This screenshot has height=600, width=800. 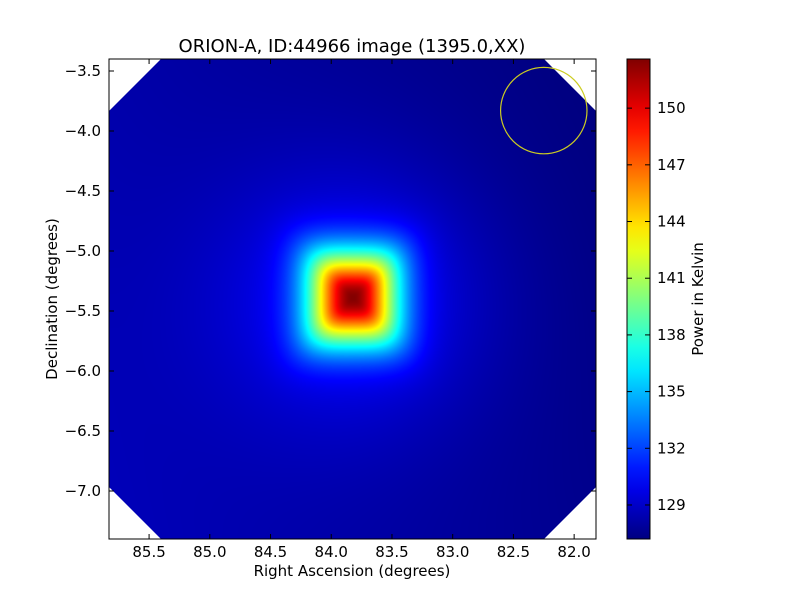 I want to click on colorbar-tick-label: 144, so click(x=671, y=222).